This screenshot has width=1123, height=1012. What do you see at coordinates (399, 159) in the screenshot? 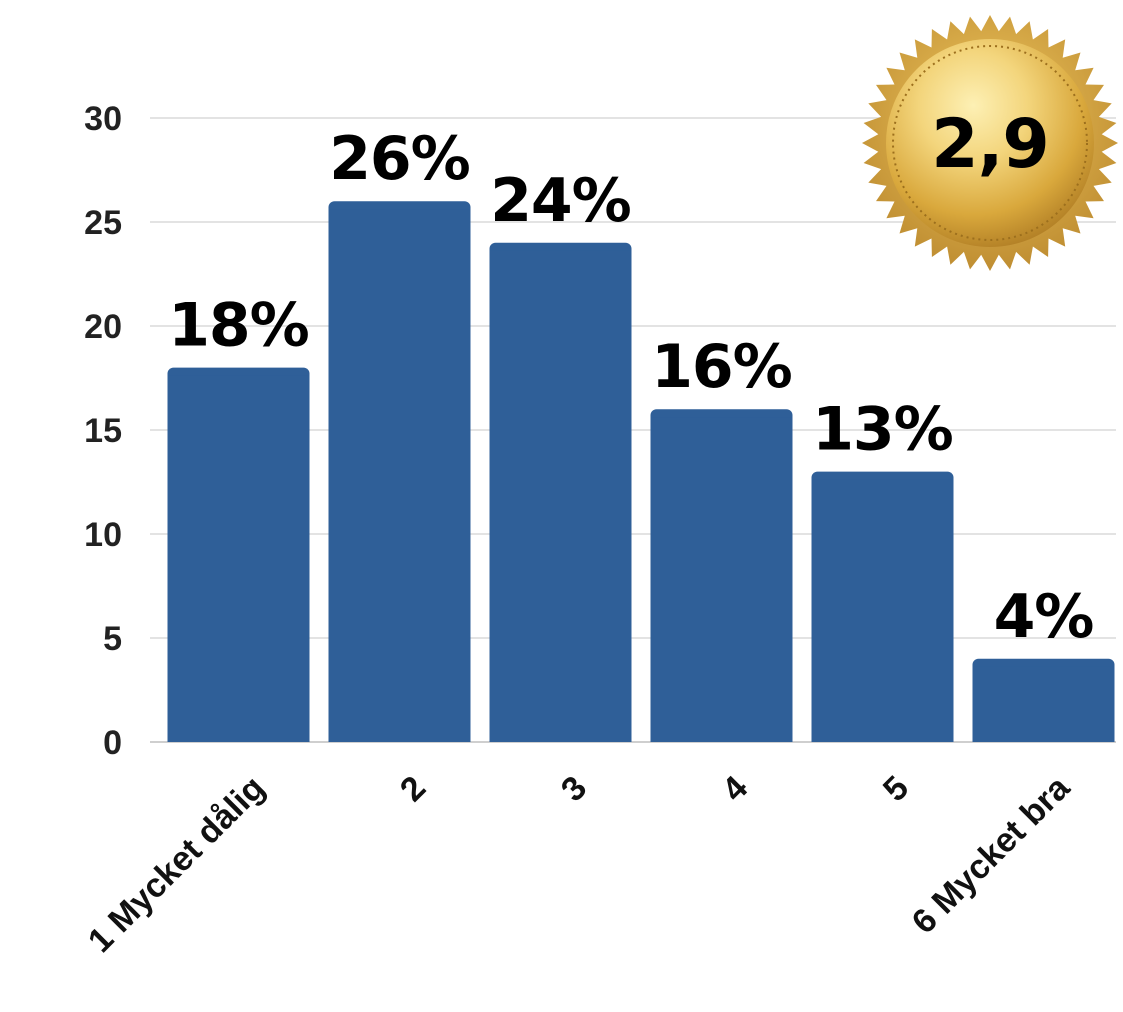
I see `data-label: 26%` at bounding box center [399, 159].